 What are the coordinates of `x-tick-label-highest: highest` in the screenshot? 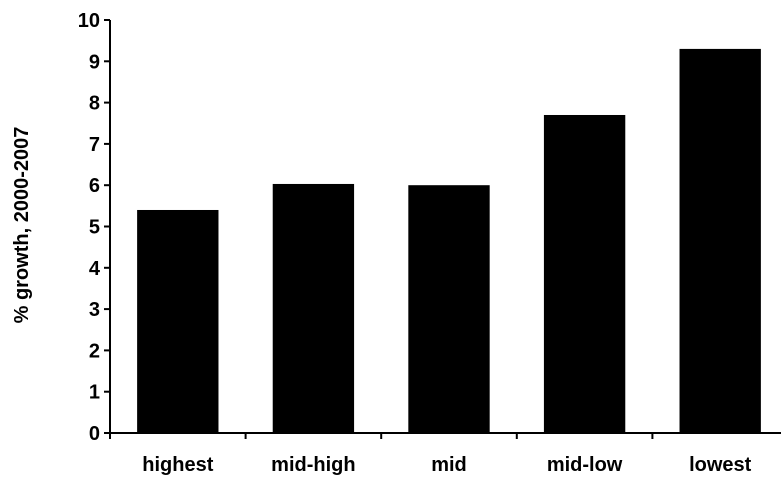 It's located at (177, 465).